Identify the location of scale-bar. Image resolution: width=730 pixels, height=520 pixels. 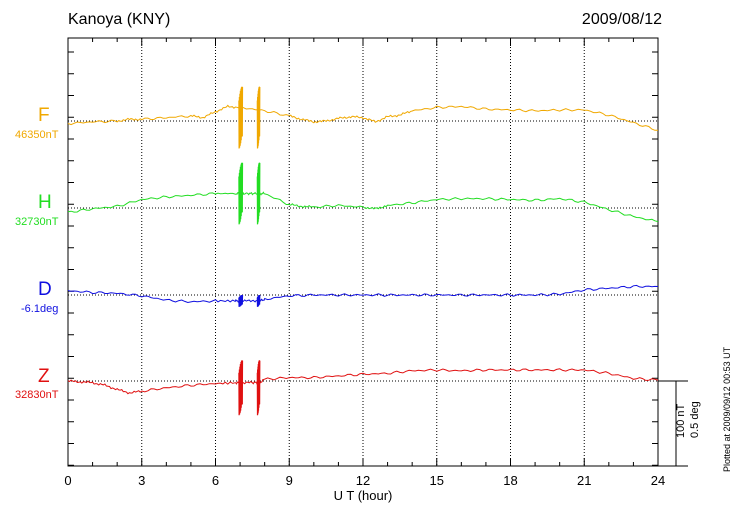
(673, 423).